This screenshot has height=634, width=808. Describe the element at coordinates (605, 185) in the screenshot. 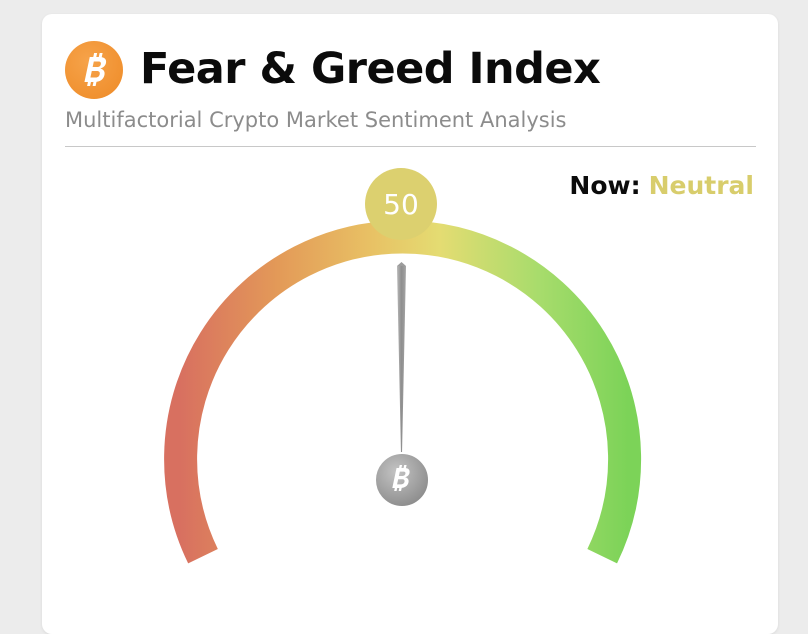

I see `now-label: Now:` at that location.